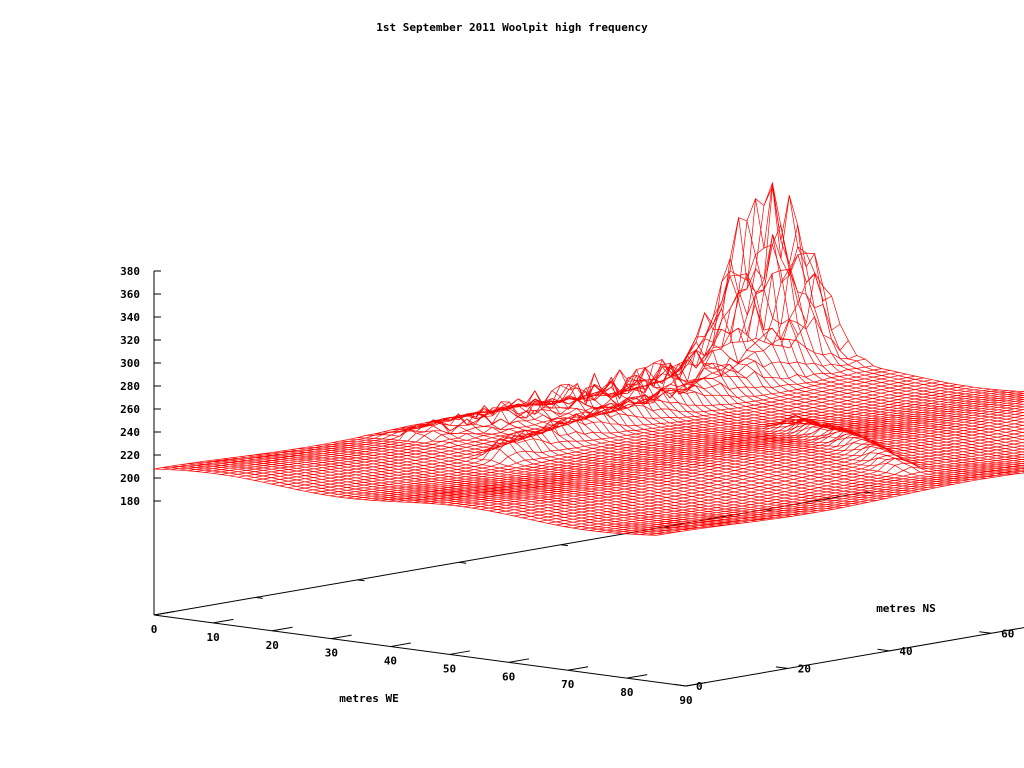 The width and height of the screenshot is (1024, 768). Describe the element at coordinates (567, 684) in the screenshot. I see `x-tick-label: 70` at that location.